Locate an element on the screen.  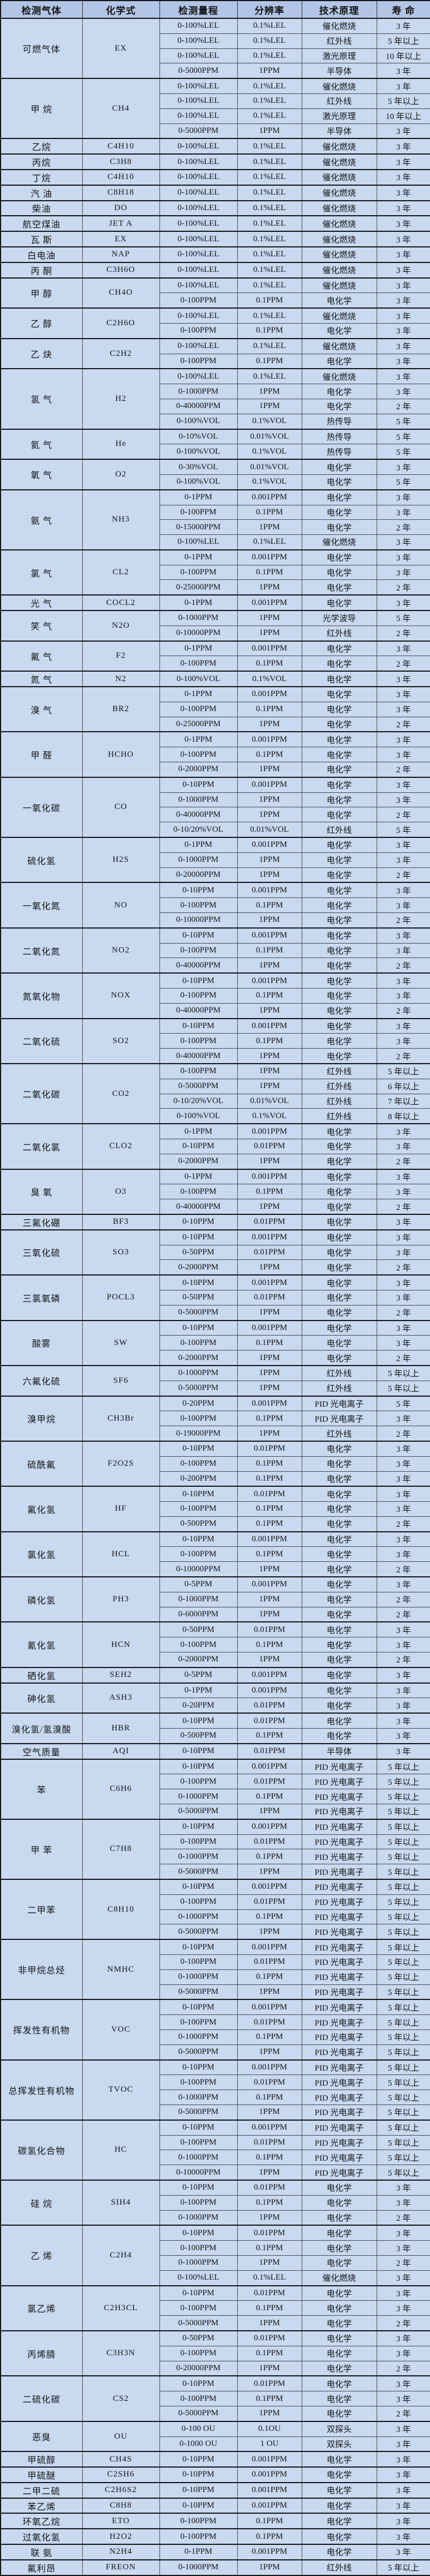
formula-cell: NMHC is located at coordinates (121, 1970).